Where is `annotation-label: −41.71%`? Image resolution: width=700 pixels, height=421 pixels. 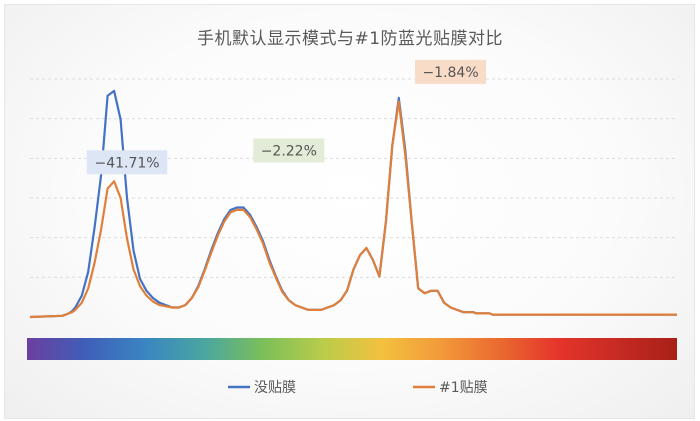 annotation-label: −41.71% is located at coordinates (126, 163).